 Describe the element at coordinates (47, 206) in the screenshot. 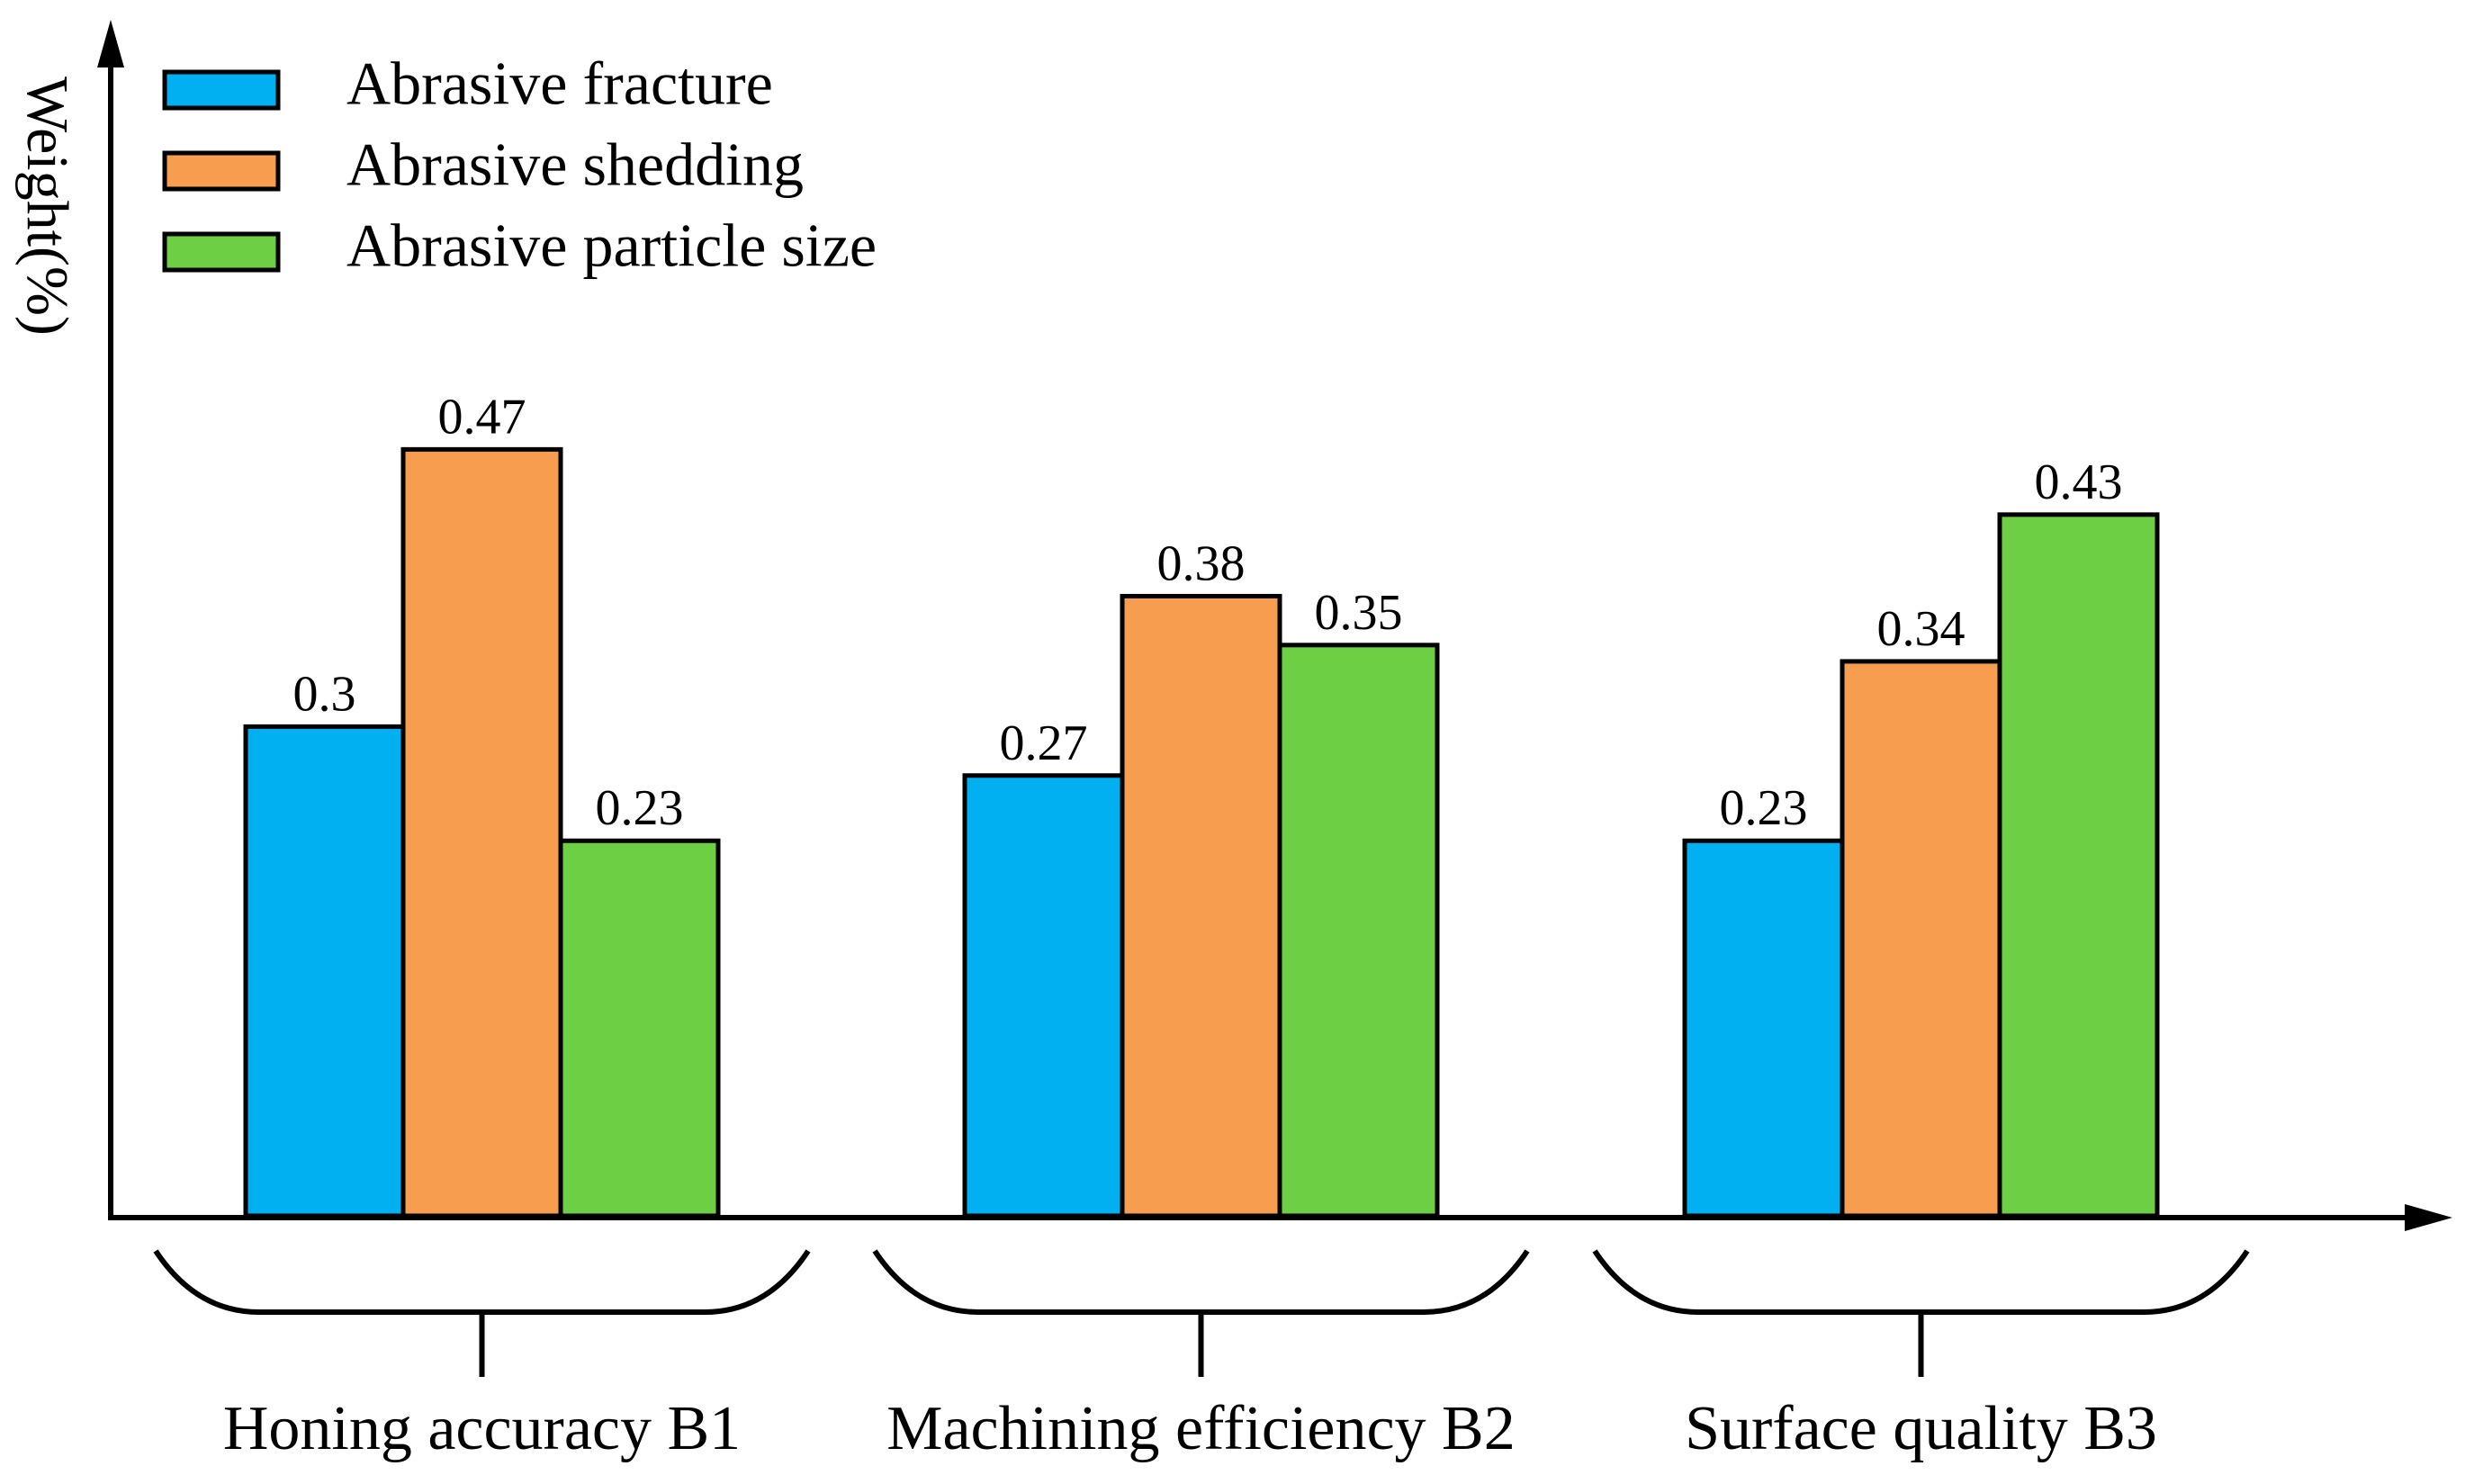

I see `y-axis-label: Weight(%)` at that location.